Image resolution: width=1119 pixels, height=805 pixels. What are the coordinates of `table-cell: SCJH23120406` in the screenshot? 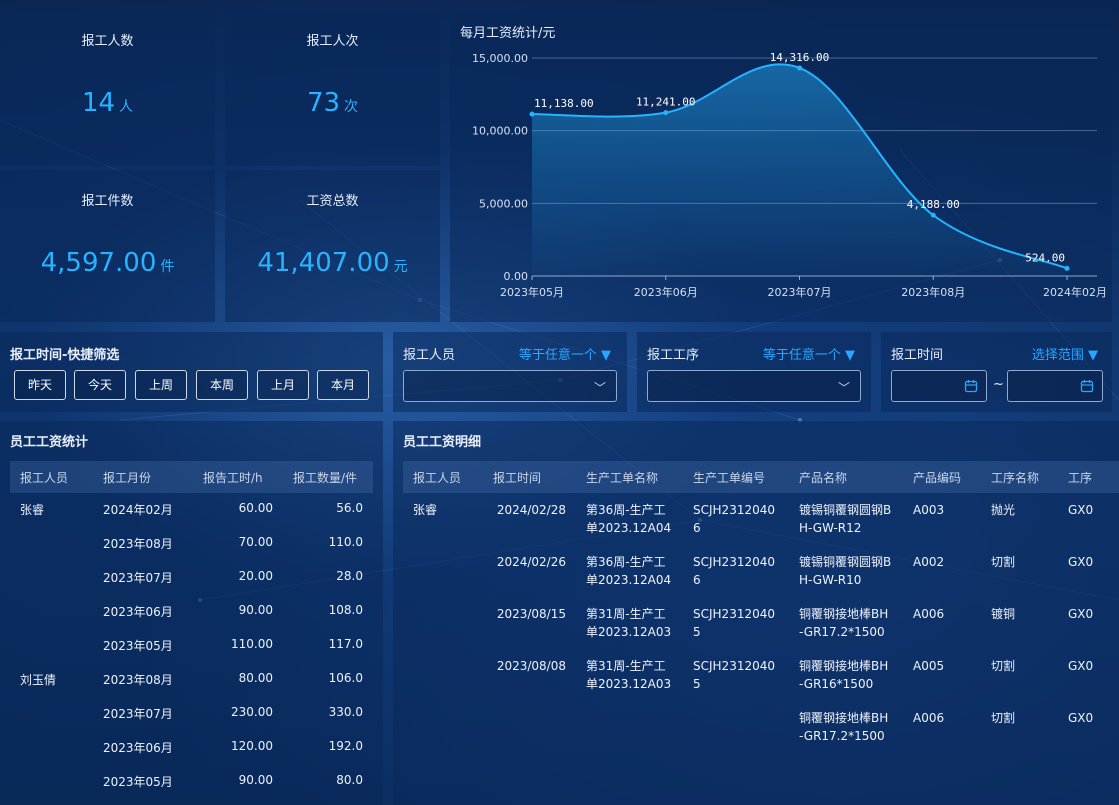 It's located at (734, 519).